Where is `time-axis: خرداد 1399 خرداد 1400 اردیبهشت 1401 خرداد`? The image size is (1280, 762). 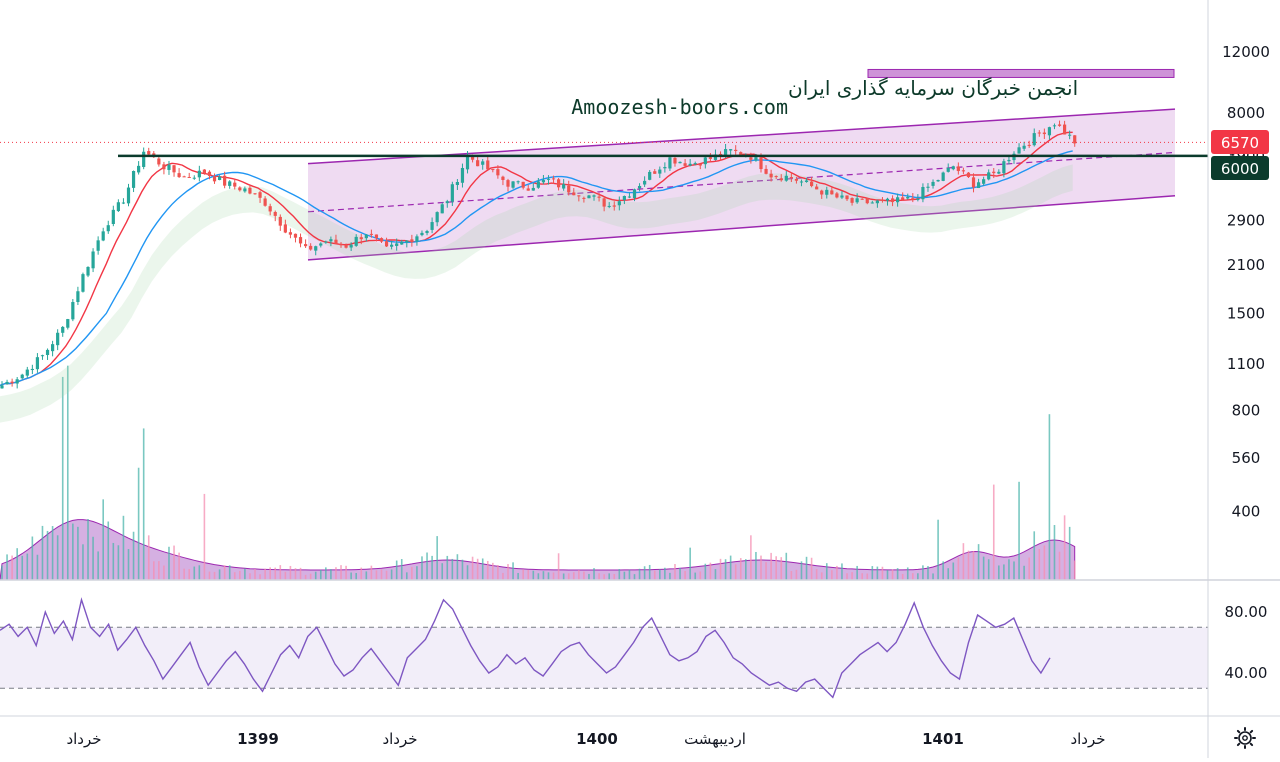 time-axis: خرداد 1399 خرداد 1400 اردیبهشت 1401 خرداد is located at coordinates (585, 739).